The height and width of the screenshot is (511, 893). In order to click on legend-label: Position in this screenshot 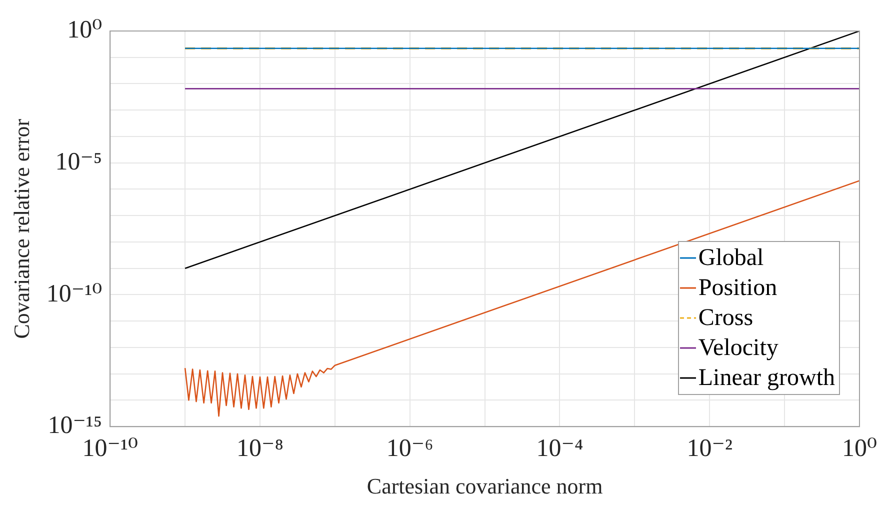, I will do `click(738, 288)`.